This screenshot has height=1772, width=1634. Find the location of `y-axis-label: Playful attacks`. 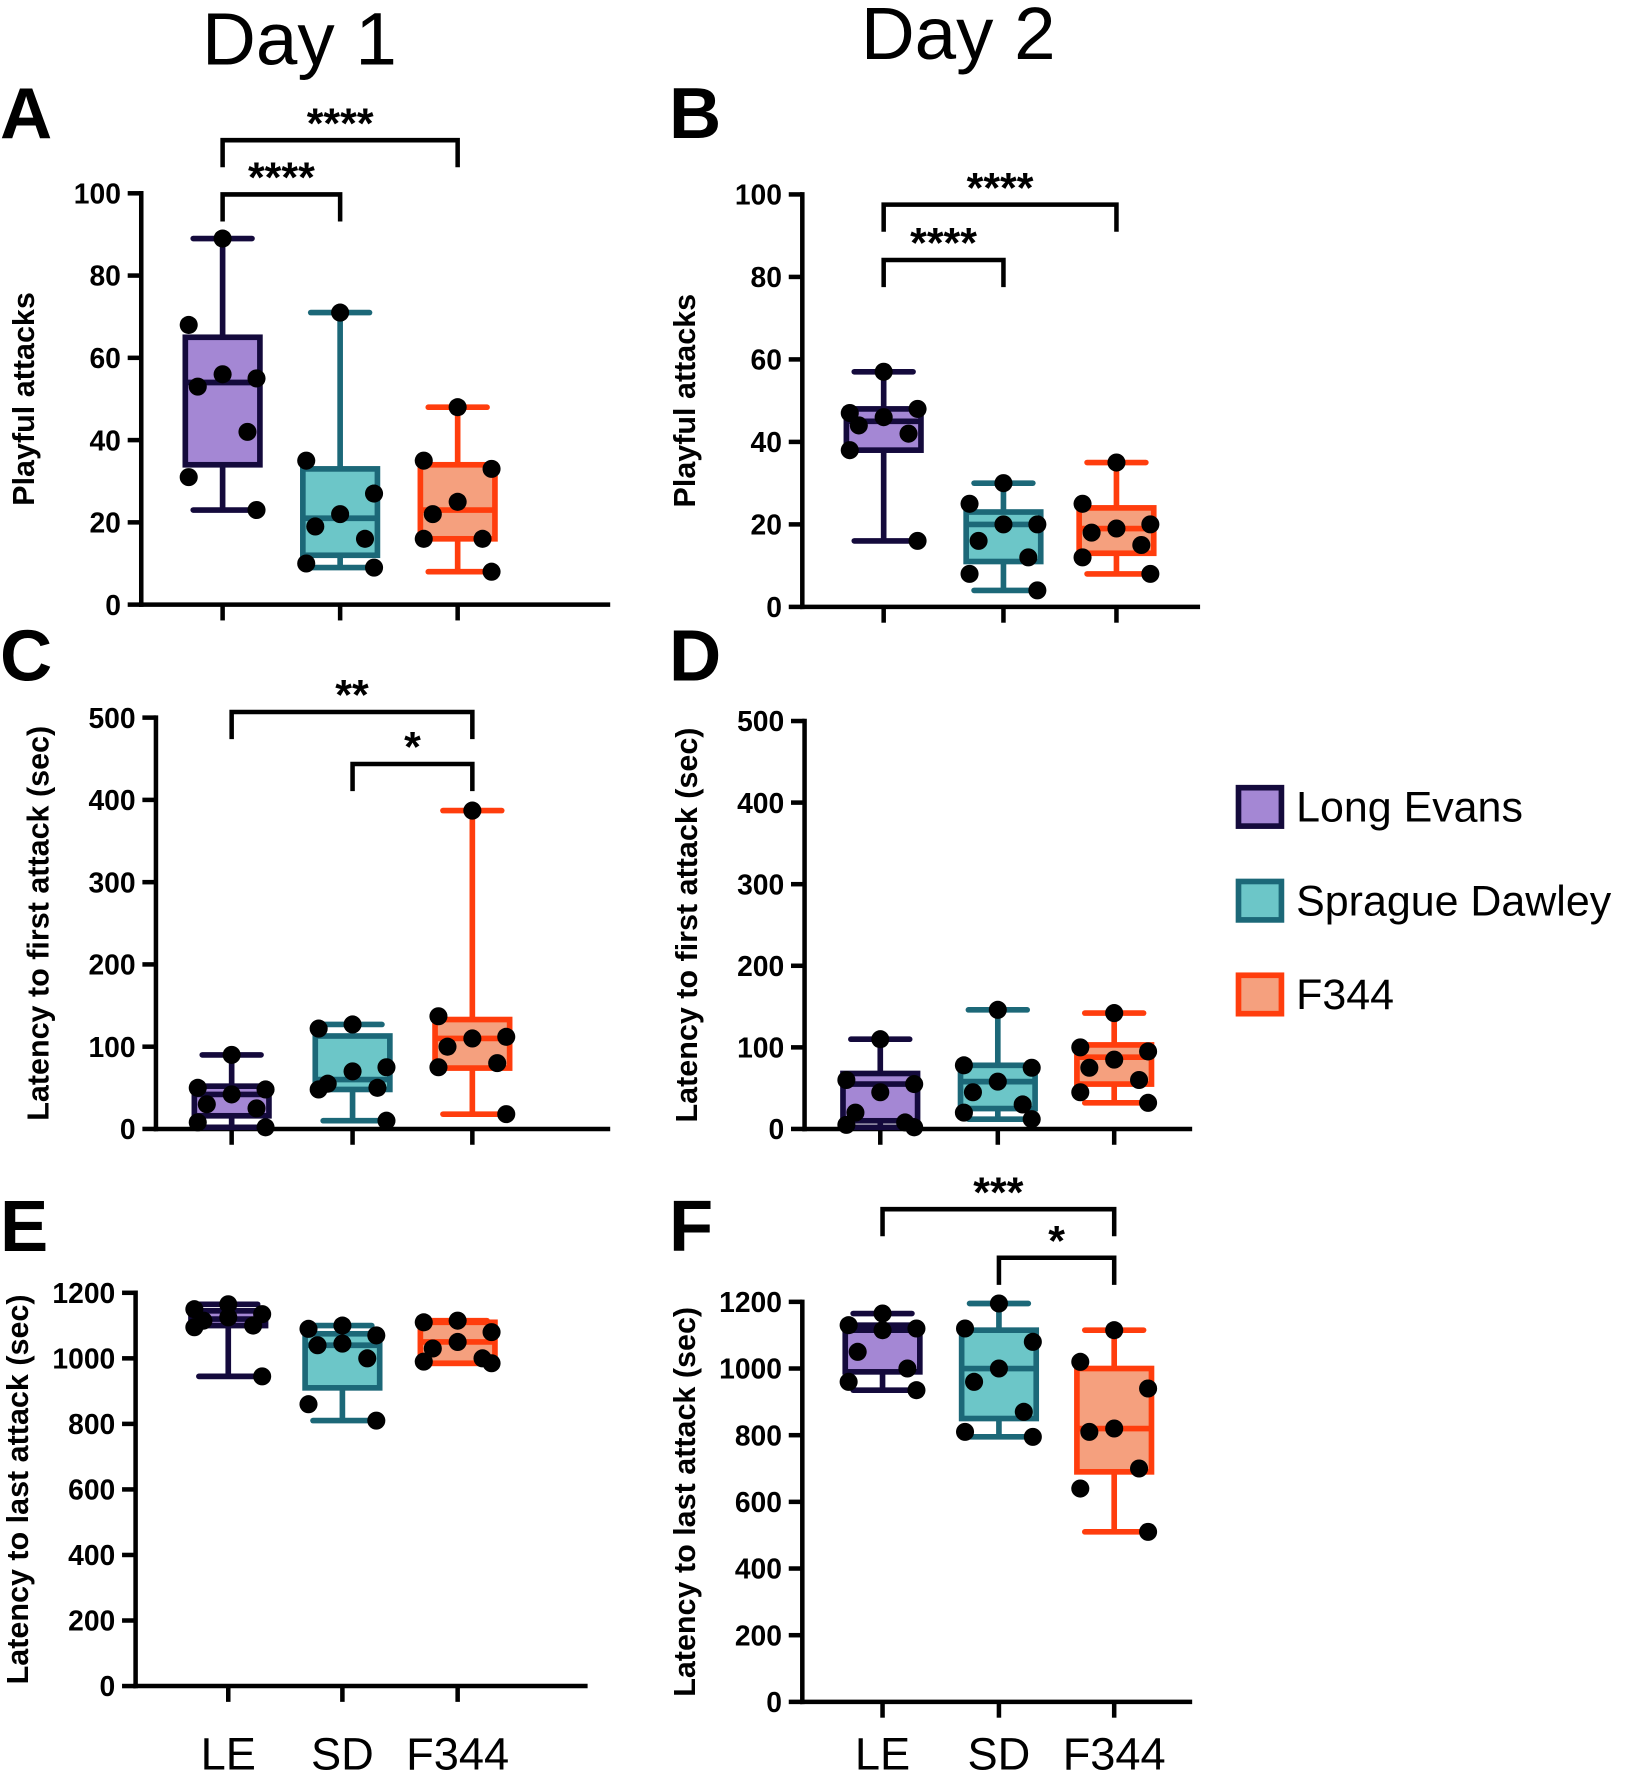

y-axis-label: Playful attacks is located at coordinates (24, 399).